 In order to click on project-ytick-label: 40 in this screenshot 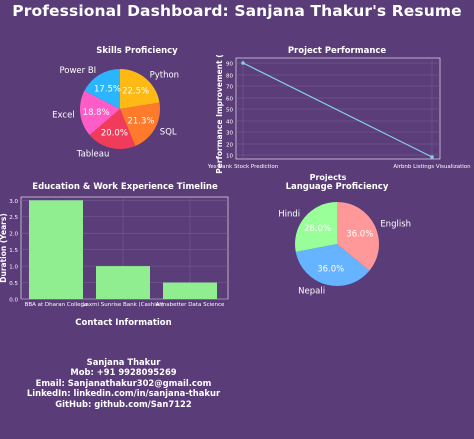, I will do `click(229, 123)`.